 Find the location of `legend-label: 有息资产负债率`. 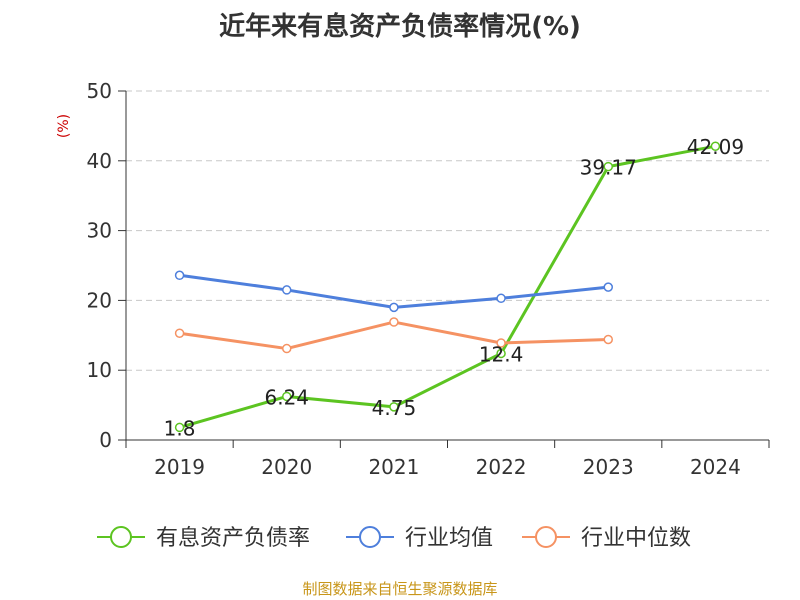

legend-label: 有息资产负债率 is located at coordinates (233, 538).